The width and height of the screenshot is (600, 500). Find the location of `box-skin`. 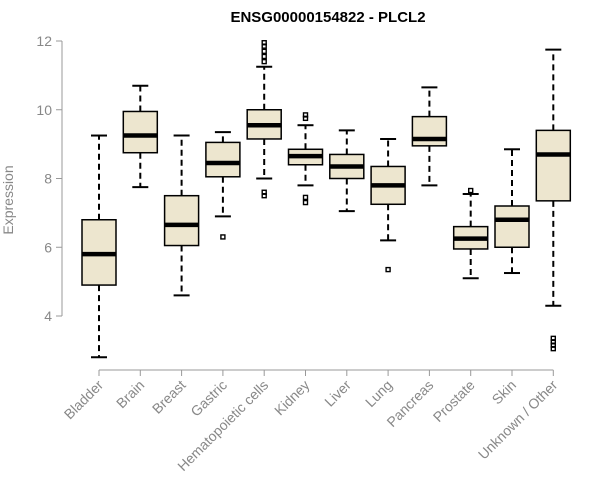

box-skin is located at coordinates (512, 211).